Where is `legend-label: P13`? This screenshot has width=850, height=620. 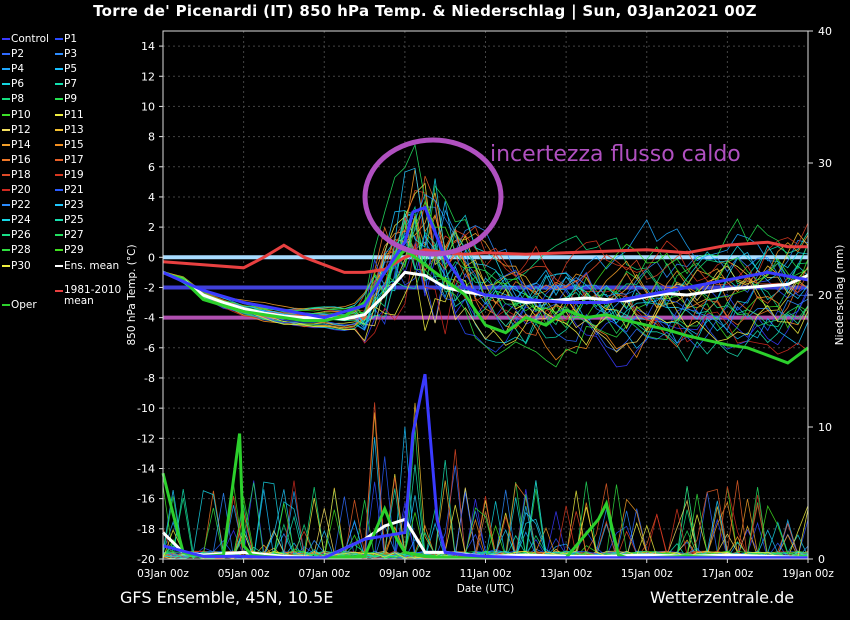
legend-label: P13 is located at coordinates (74, 129).